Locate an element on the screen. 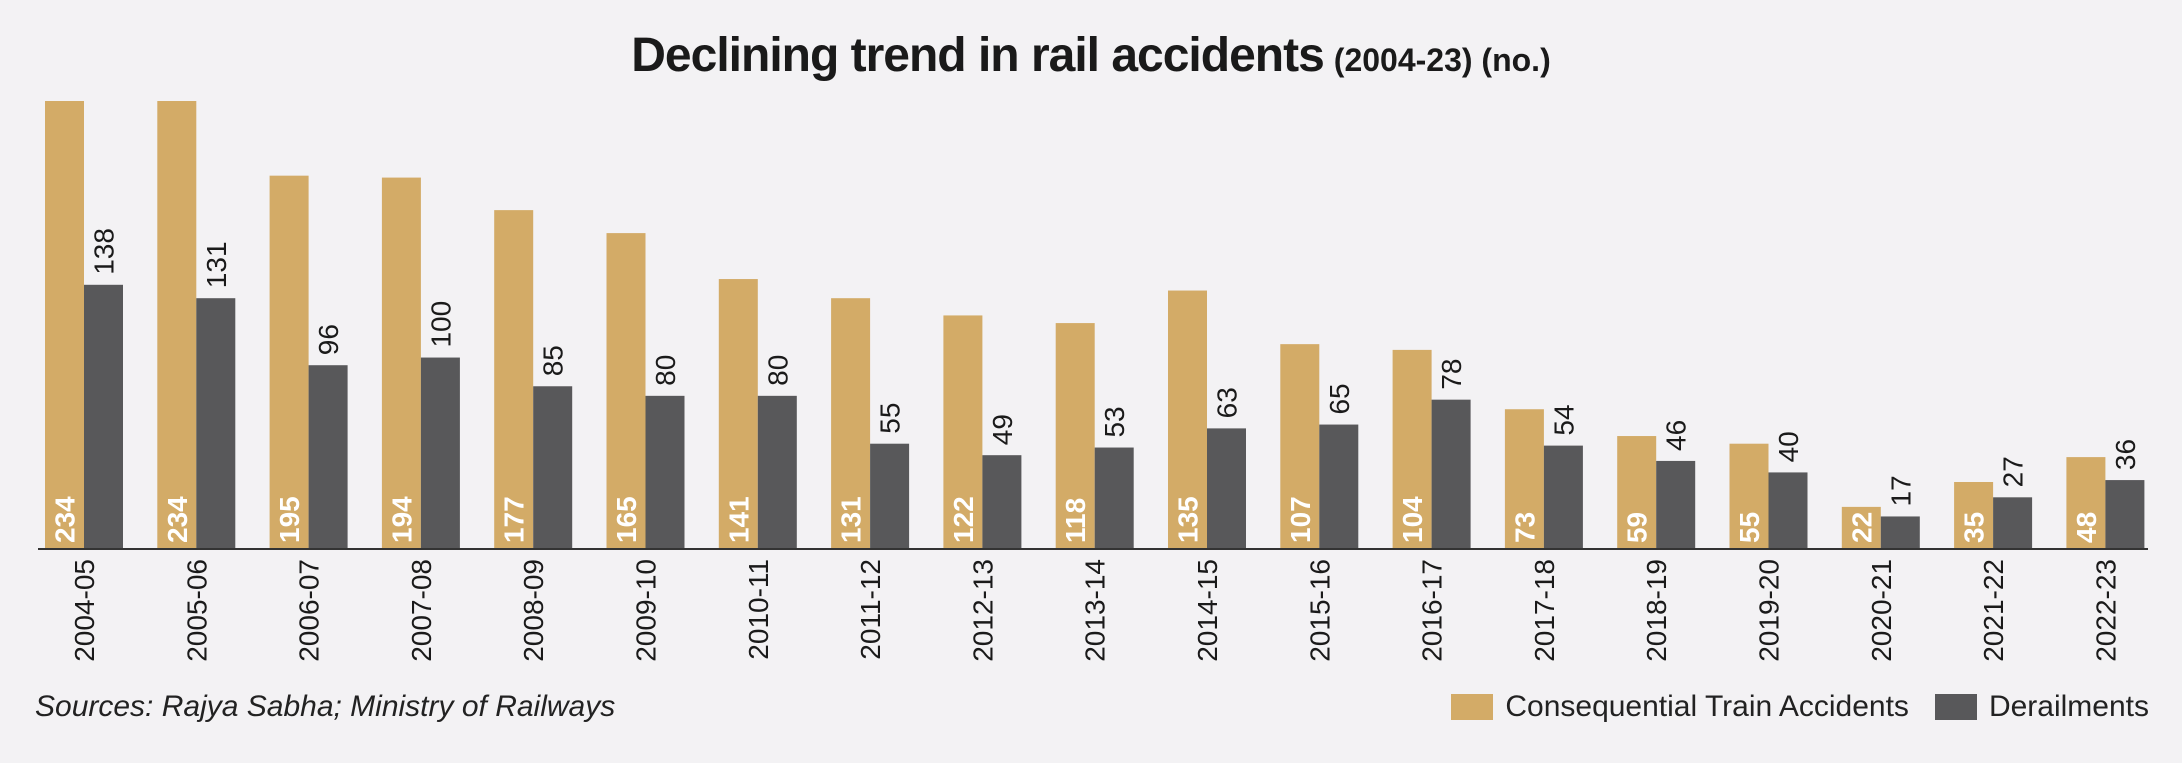 The width and height of the screenshot is (2182, 763). accidents-value-label: 55 is located at coordinates (1749, 527).